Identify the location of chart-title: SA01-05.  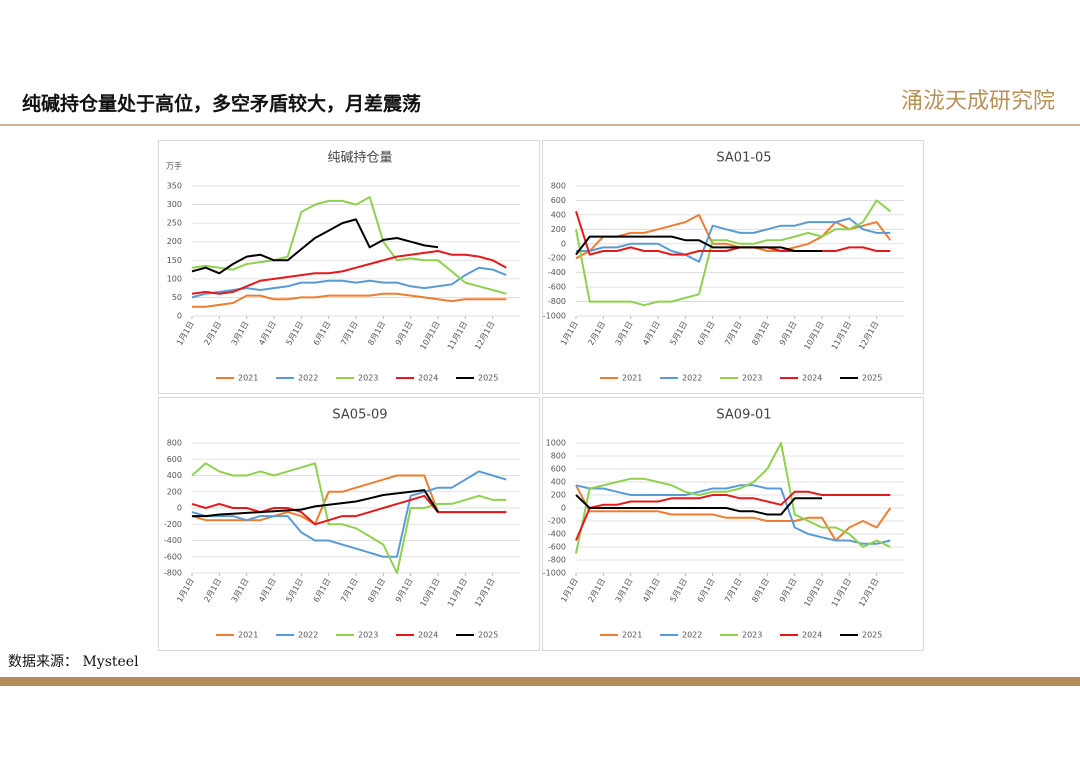
(743, 158).